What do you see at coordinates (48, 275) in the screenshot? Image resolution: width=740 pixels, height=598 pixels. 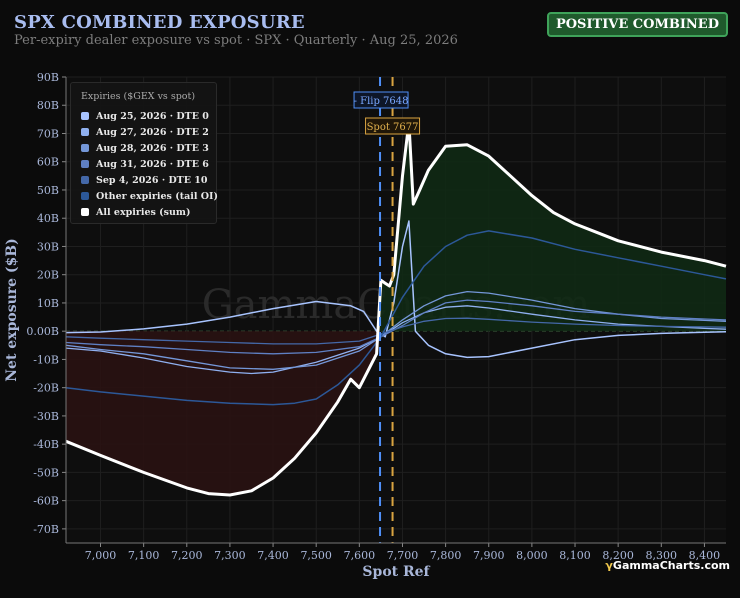 I see `y-tick-label: 20B` at bounding box center [48, 275].